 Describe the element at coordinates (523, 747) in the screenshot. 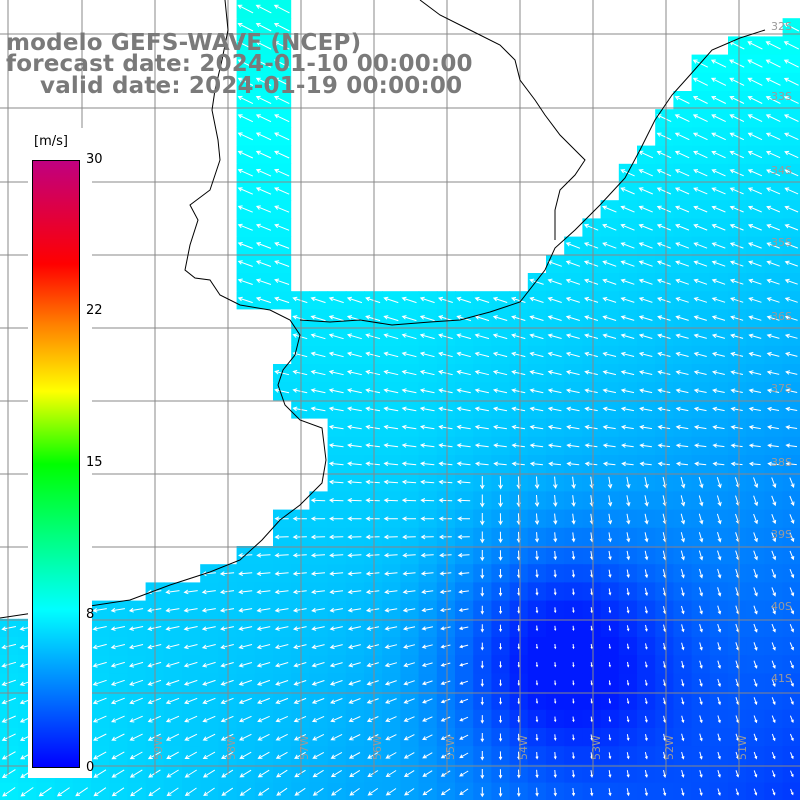

I see `lon-label: 54W` at that location.